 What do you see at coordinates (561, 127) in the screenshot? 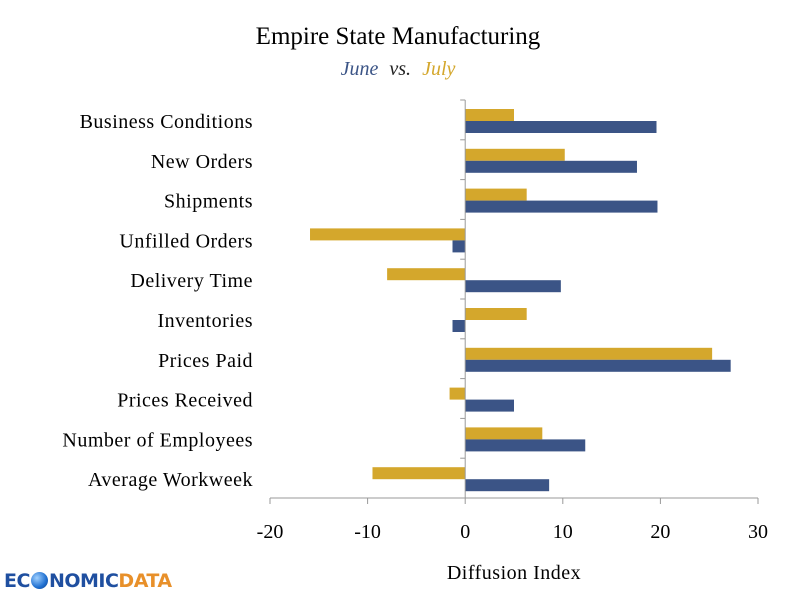
I see `bar-june-business-conditions` at bounding box center [561, 127].